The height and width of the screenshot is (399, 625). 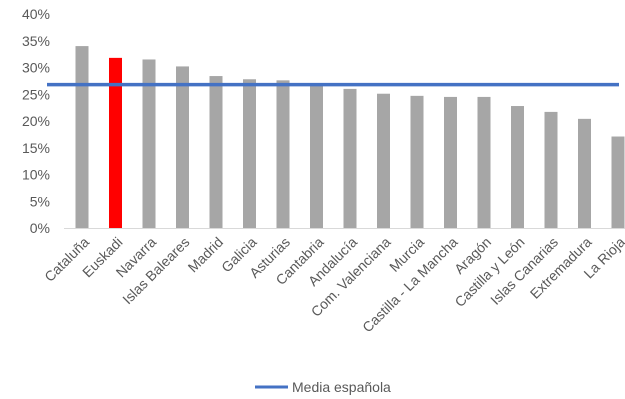 What do you see at coordinates (206, 255) in the screenshot?
I see `x-tick-label: Madrid` at bounding box center [206, 255].